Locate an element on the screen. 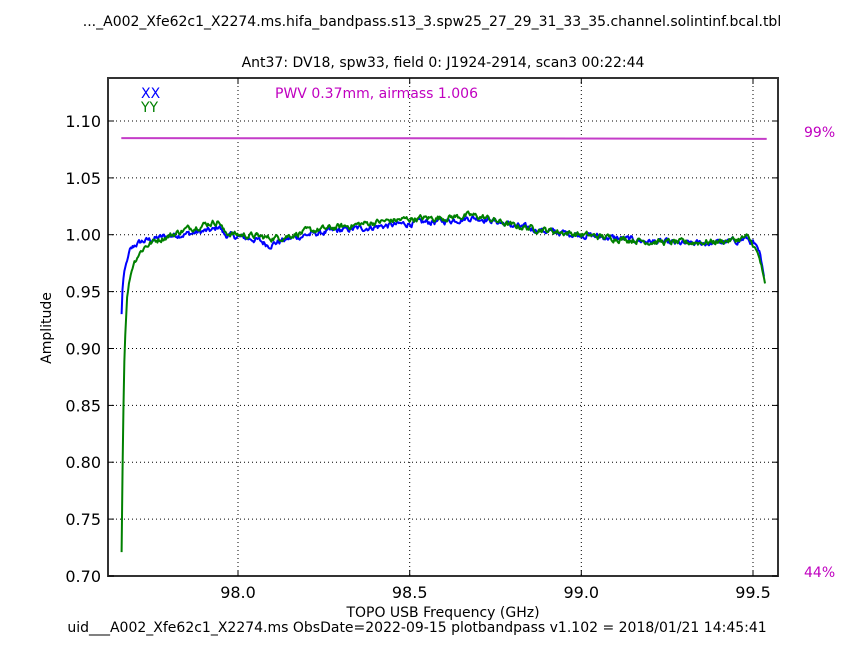 The width and height of the screenshot is (864, 648). atm-transmission-line is located at coordinates (444, 138).